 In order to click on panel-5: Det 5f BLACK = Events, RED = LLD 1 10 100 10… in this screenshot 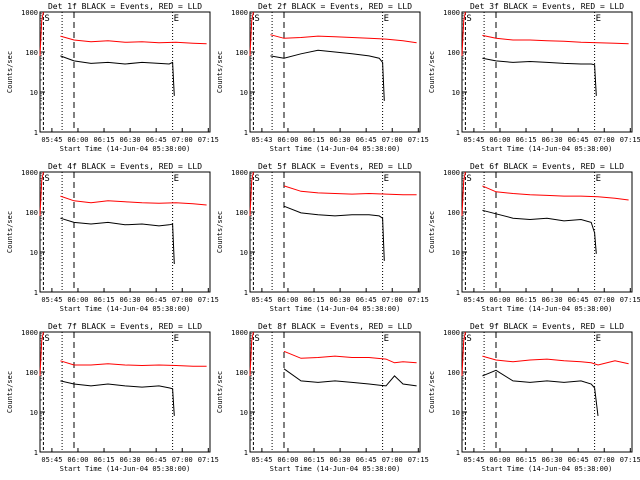, I will do `click(322, 237)`.